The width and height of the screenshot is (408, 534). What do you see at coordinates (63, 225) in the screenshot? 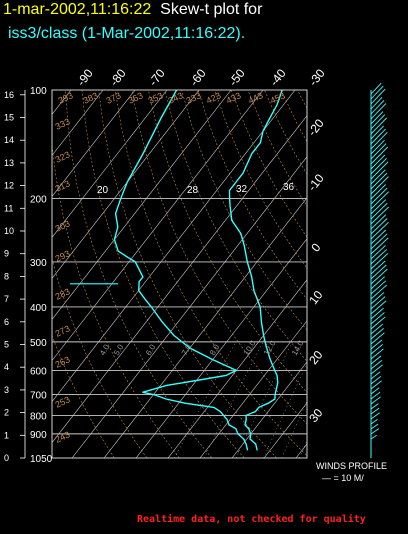
I see `adiabat-label: 303` at bounding box center [63, 225].